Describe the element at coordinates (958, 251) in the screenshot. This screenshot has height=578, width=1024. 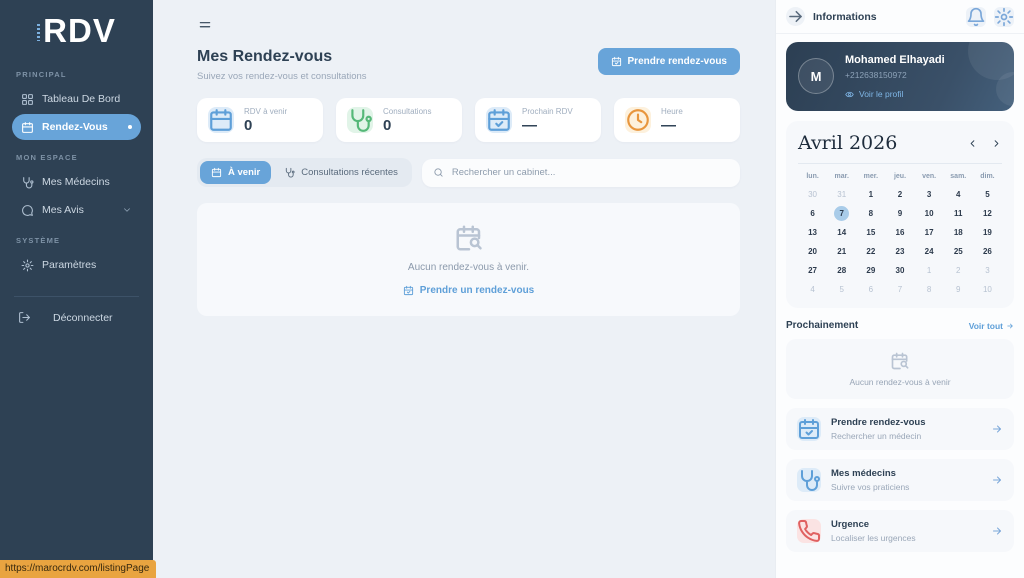
I see `calendar-day: 25` at that location.